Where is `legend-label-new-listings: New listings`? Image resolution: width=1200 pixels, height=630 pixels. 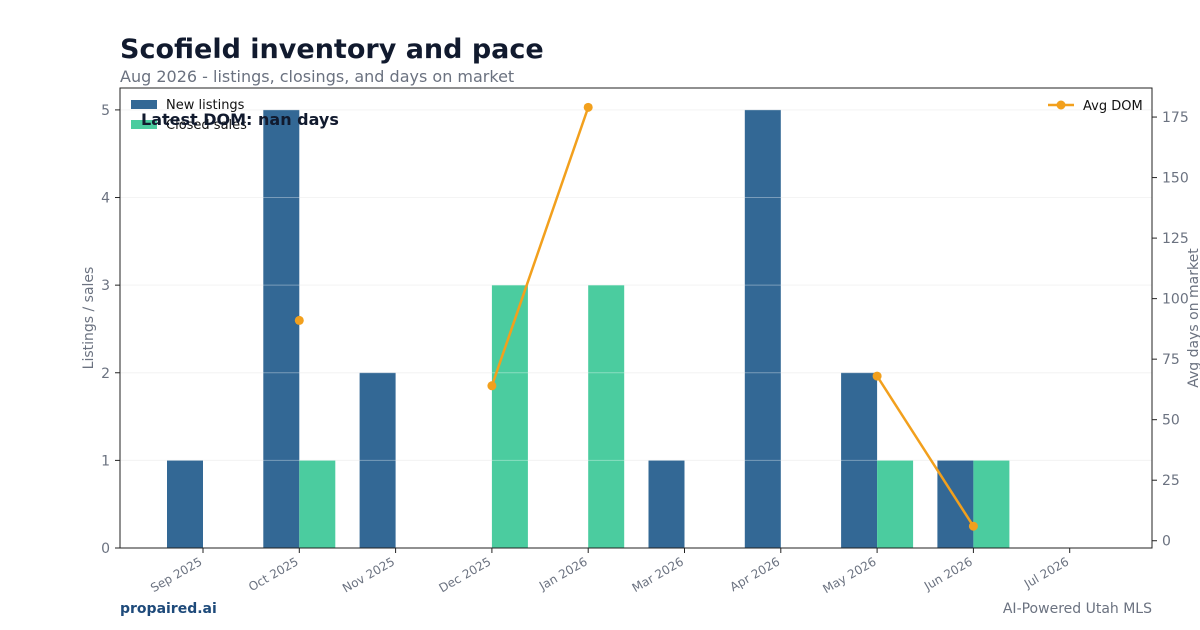
legend-label-new-listings: New listings is located at coordinates (205, 105).